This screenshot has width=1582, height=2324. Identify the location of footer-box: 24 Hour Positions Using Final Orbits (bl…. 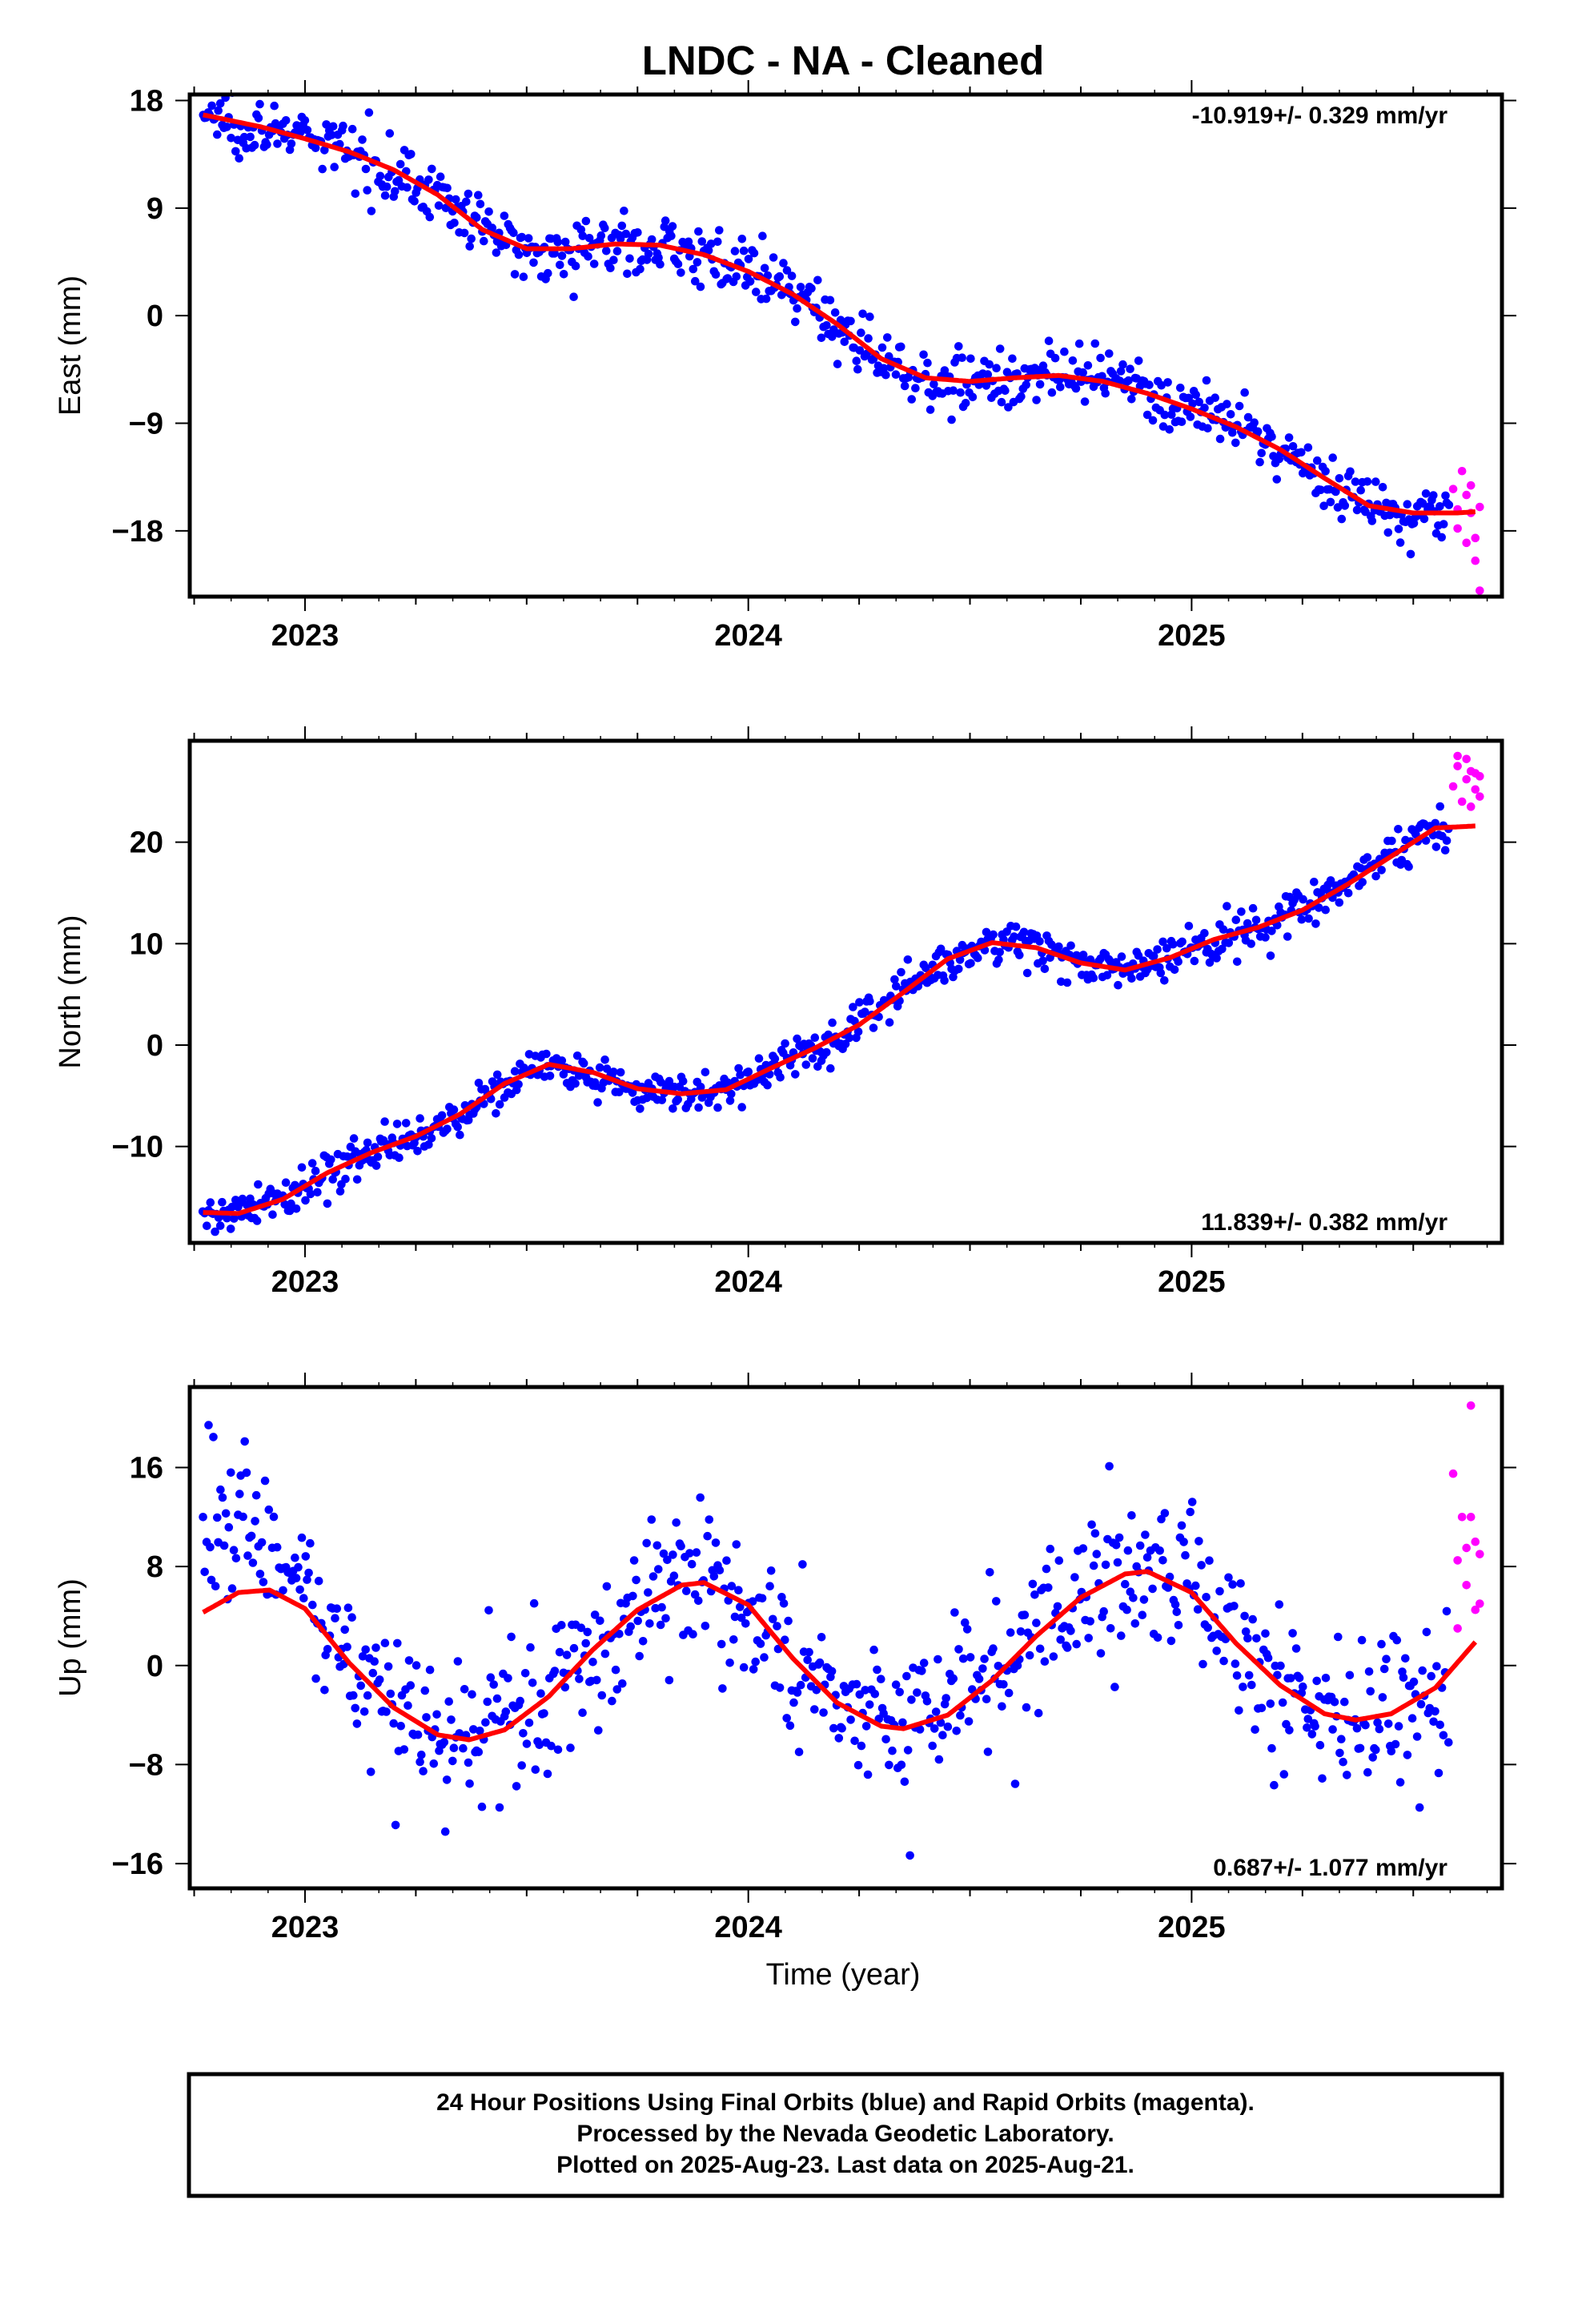
(846, 2135).